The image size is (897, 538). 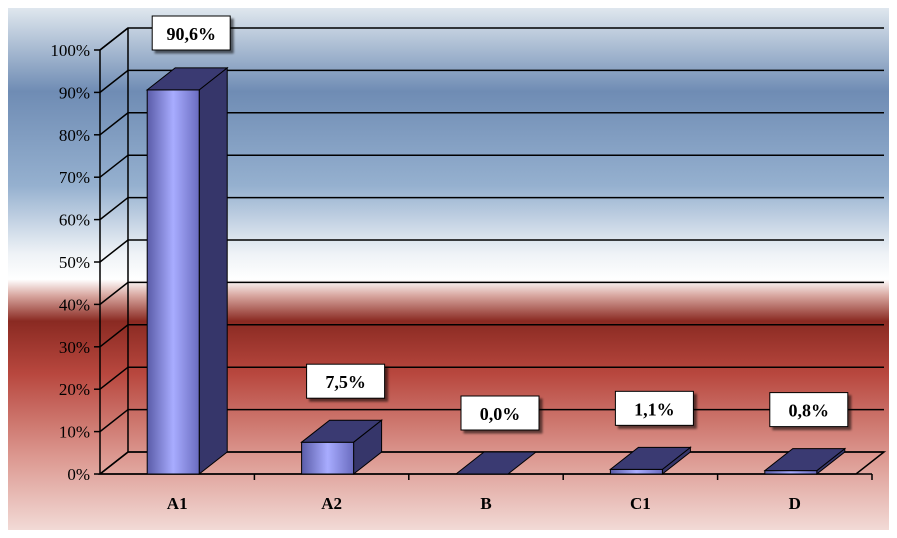 I want to click on y-tick-label: 50%, so click(x=74, y=262).